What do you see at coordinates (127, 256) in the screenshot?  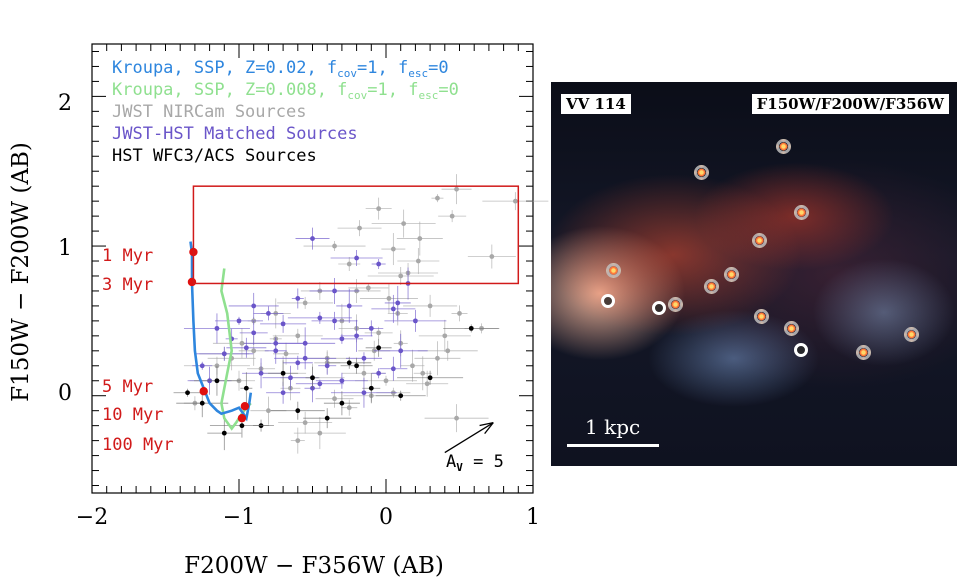 I see `age-label-1myr: 1 Myr` at bounding box center [127, 256].